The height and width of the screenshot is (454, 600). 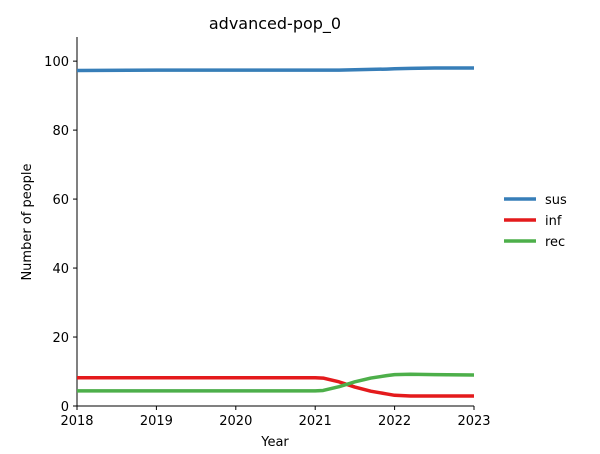 What do you see at coordinates (76, 421) in the screenshot?
I see `x-tick-label: 2018` at bounding box center [76, 421].